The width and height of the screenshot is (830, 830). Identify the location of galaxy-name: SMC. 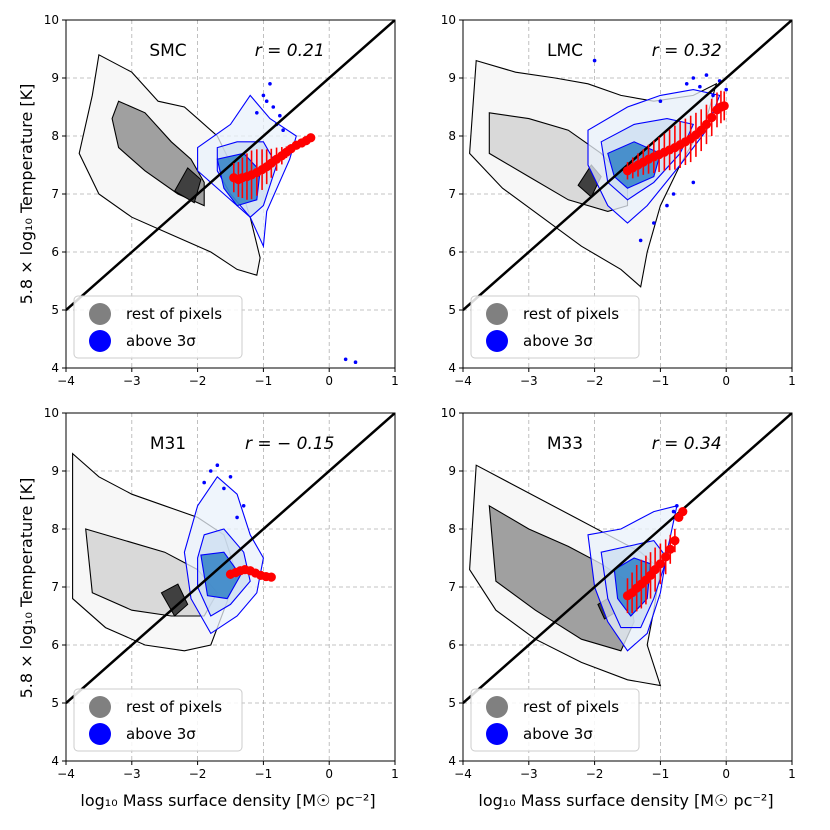
(167, 51).